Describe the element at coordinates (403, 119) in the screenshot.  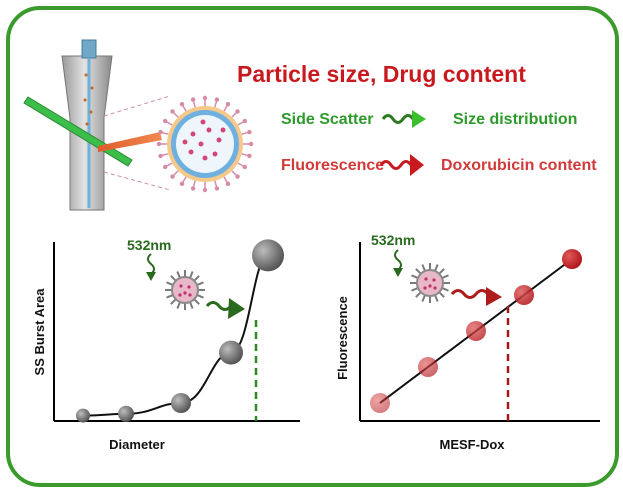
I see `green-wave-arrow-icon` at that location.